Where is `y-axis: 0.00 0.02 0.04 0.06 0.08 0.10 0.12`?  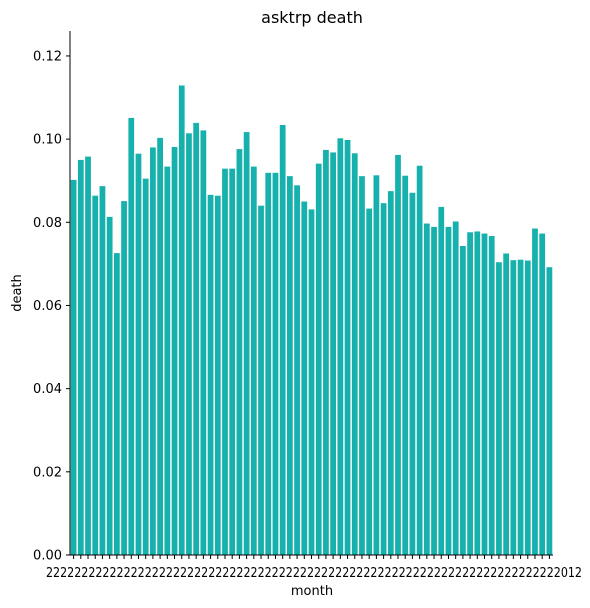
y-axis: 0.00 0.02 0.04 0.06 0.08 0.10 0.12 is located at coordinates (52, 297).